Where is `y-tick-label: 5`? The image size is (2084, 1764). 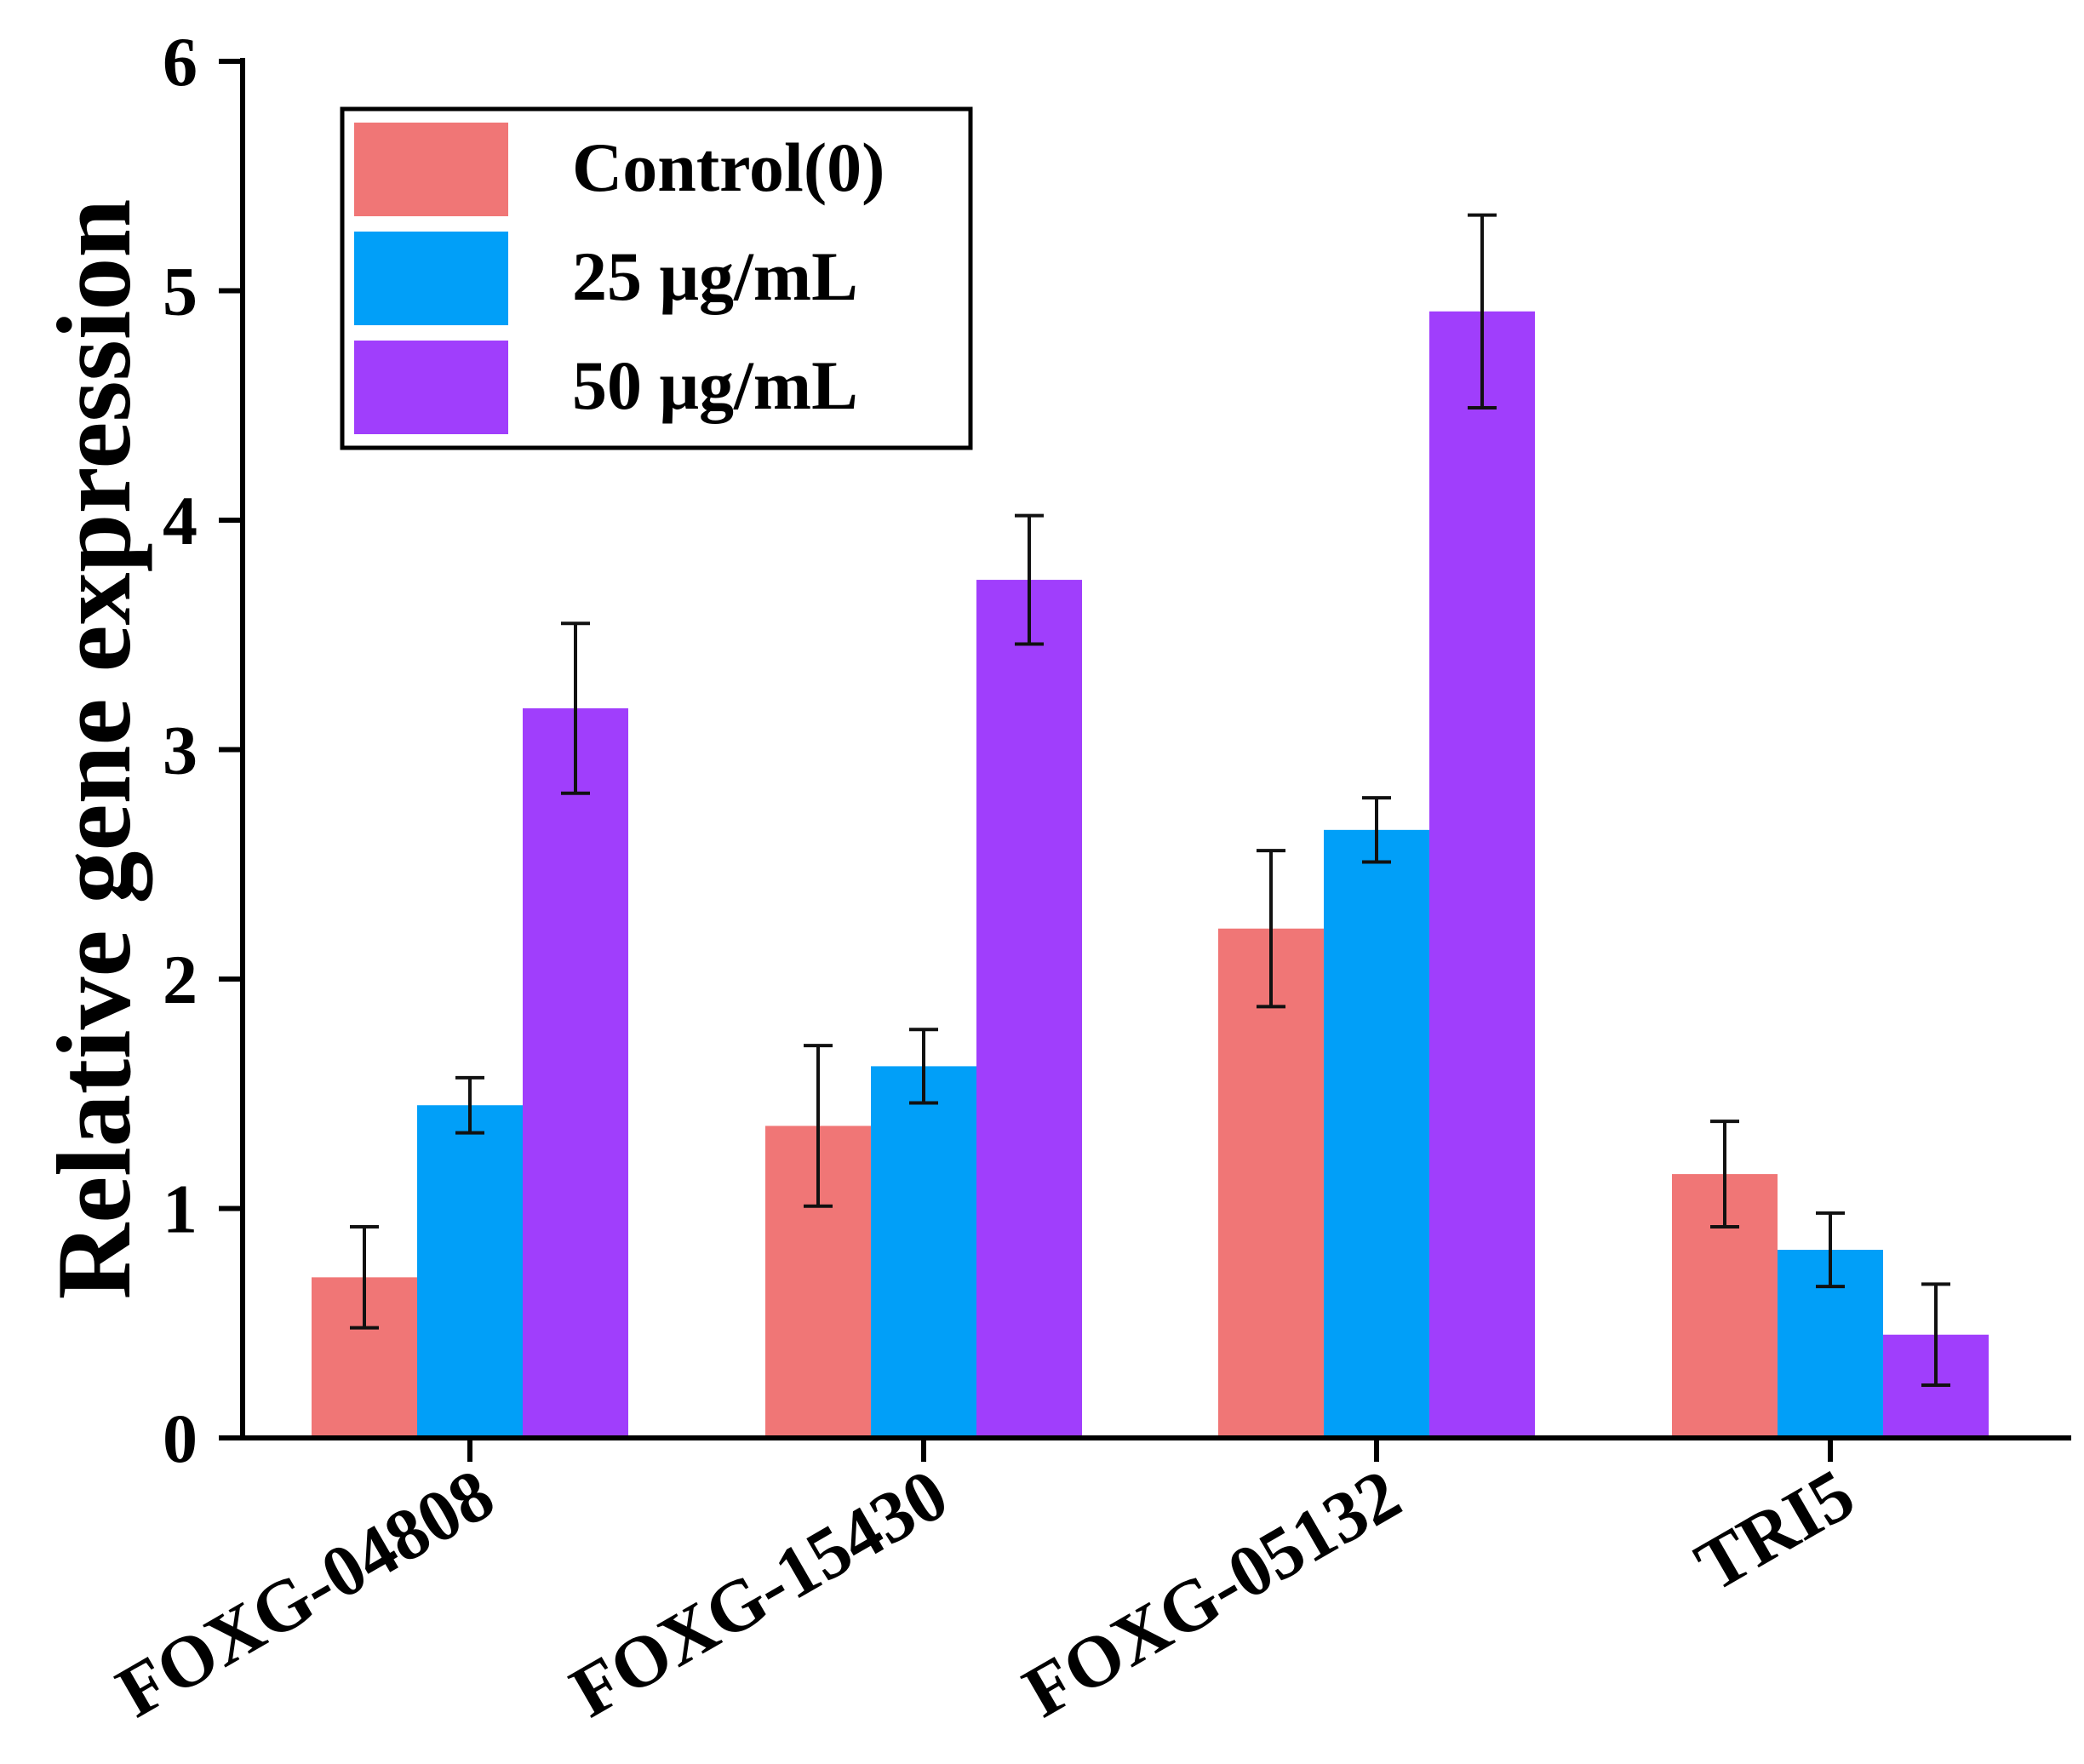 y-tick-label: 5 is located at coordinates (180, 291).